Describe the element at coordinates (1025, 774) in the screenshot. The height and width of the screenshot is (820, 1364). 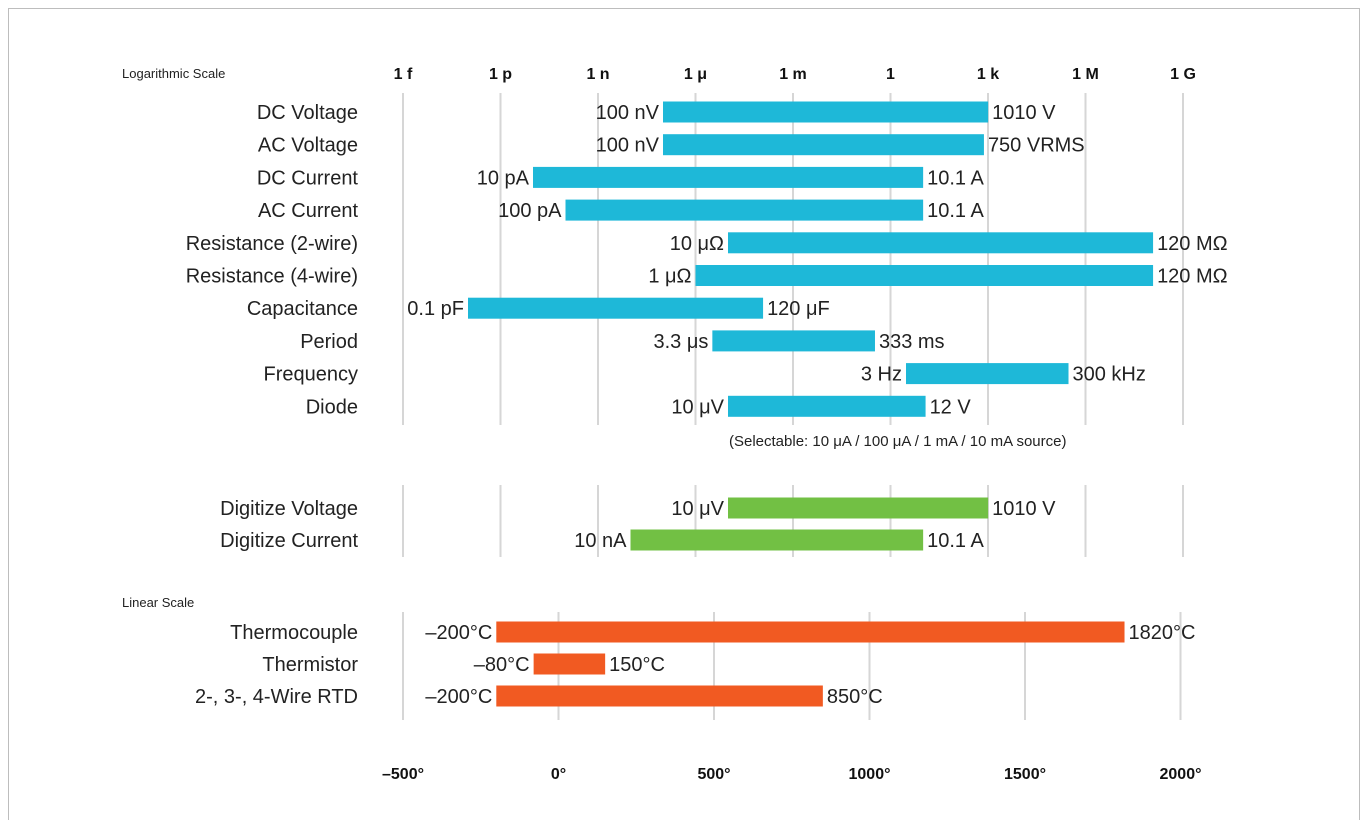
I see `tick-label: 1500°` at that location.